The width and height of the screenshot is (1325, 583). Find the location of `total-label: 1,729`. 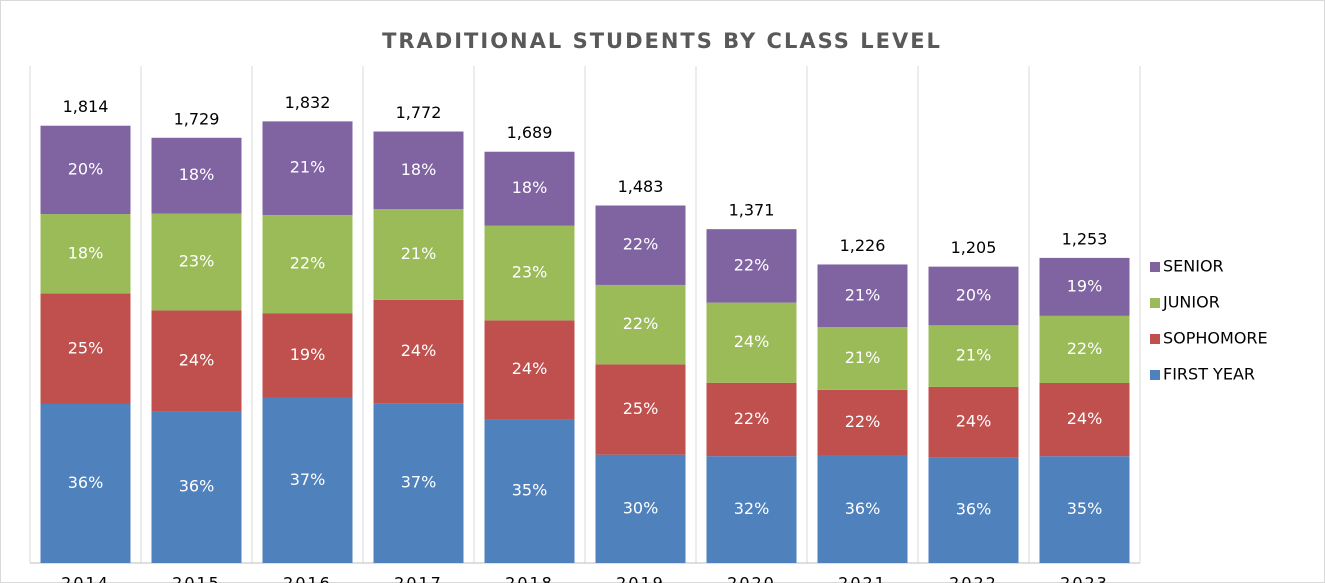

total-label: 1,729 is located at coordinates (197, 118).